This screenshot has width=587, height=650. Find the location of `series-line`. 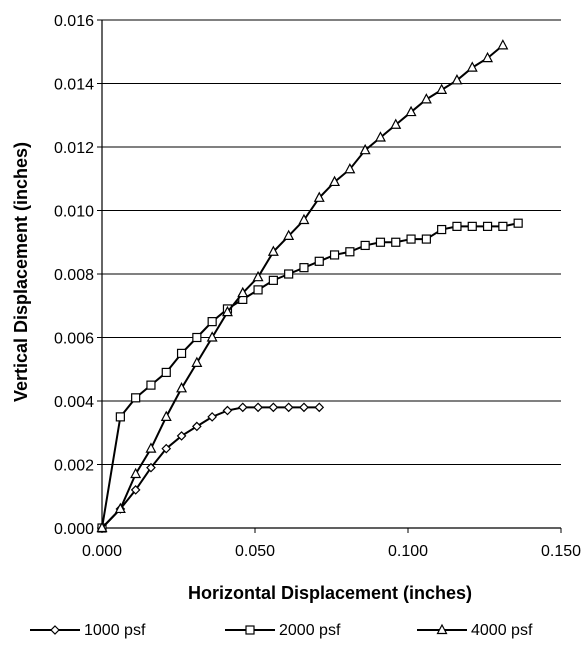

series-line is located at coordinates (210, 467).